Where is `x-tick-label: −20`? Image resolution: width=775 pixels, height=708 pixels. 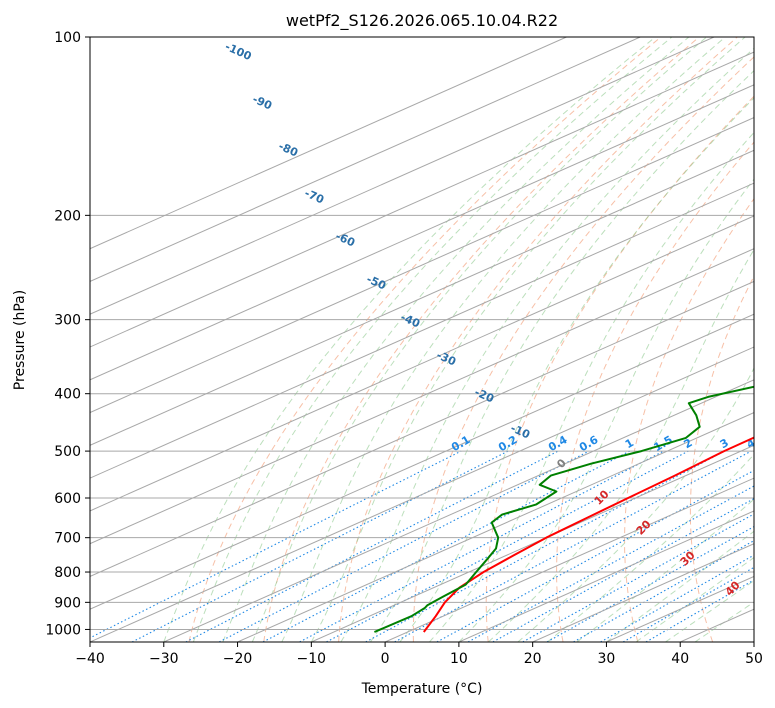
x-tick-label: −20 is located at coordinates (238, 659).